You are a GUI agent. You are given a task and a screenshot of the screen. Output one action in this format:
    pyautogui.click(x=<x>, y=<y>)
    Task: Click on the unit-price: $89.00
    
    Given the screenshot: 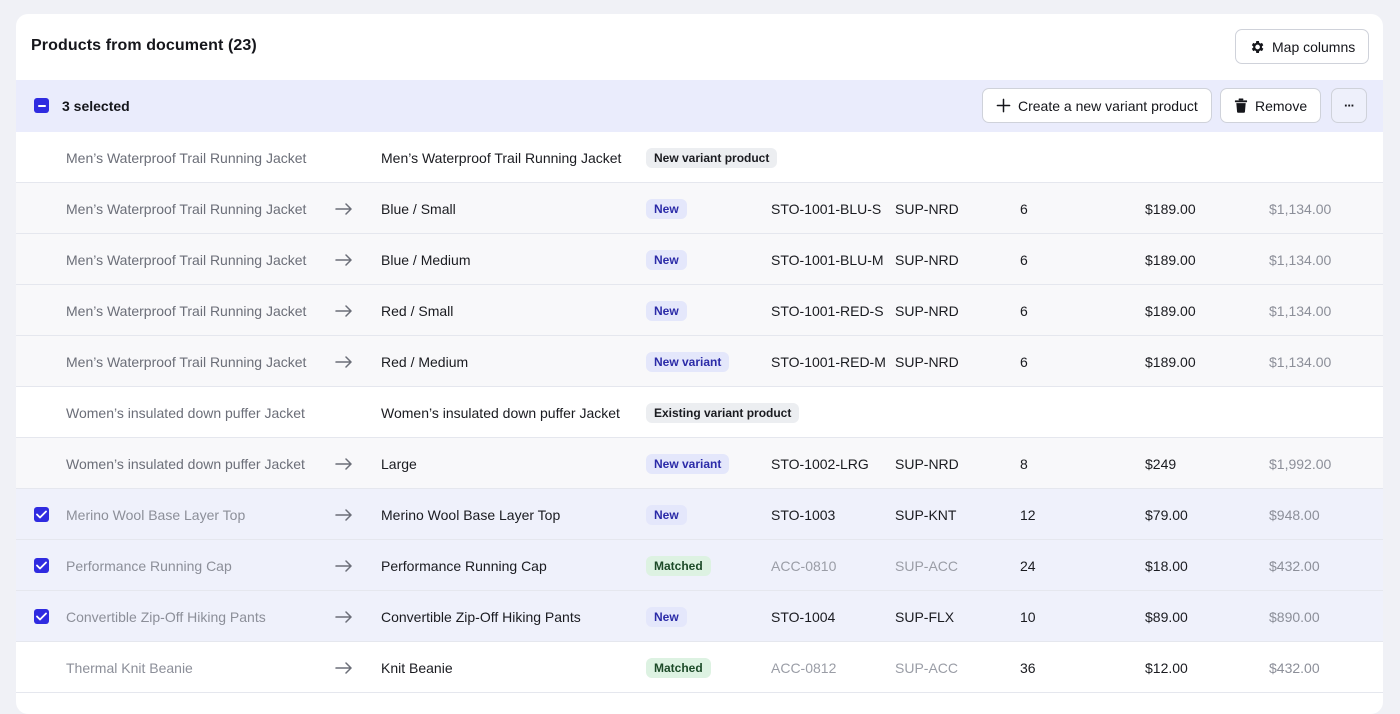 What is the action you would take?
    pyautogui.click(x=1166, y=616)
    